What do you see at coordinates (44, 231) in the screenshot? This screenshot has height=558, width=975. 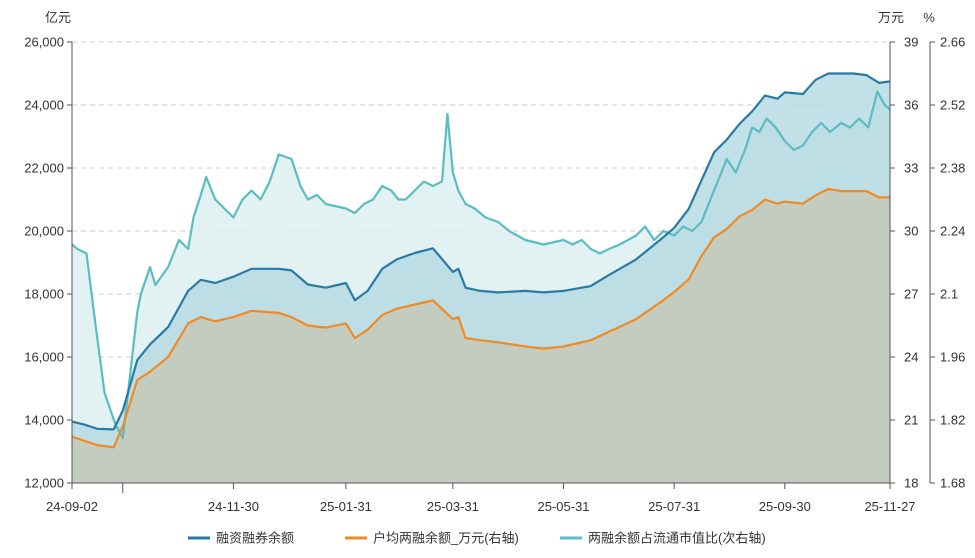 I see `y-tick-label: 20,000` at bounding box center [44, 231].